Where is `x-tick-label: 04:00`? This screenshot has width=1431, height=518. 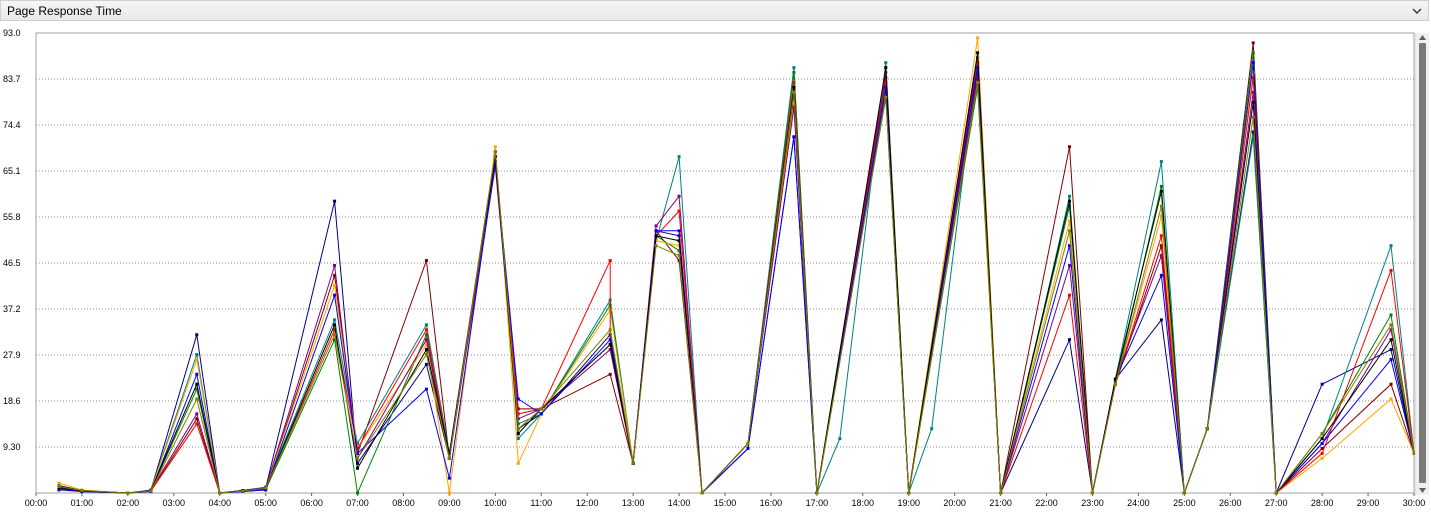 x-tick-label: 04:00 is located at coordinates (219, 503).